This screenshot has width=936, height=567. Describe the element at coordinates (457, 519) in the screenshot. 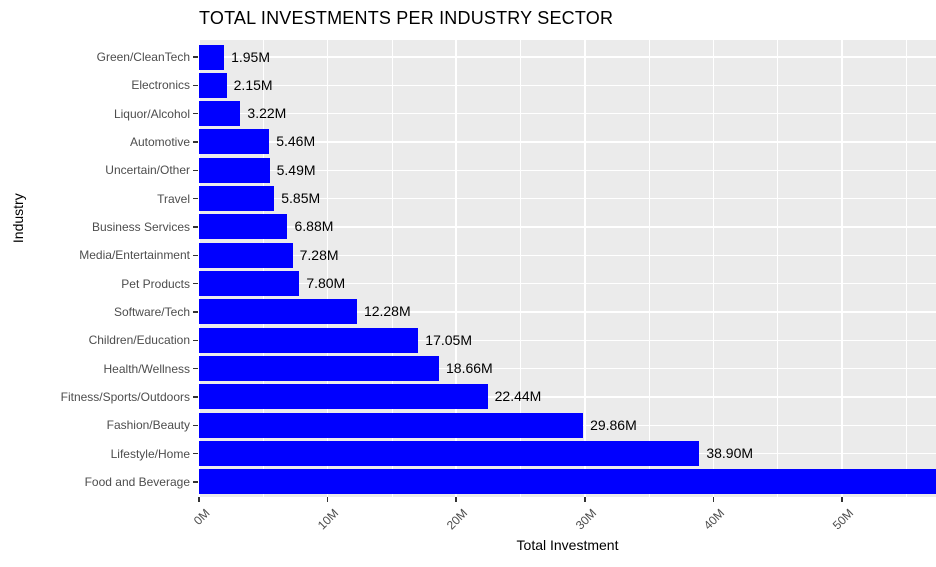

I see `x-tick-label: 20M` at that location.